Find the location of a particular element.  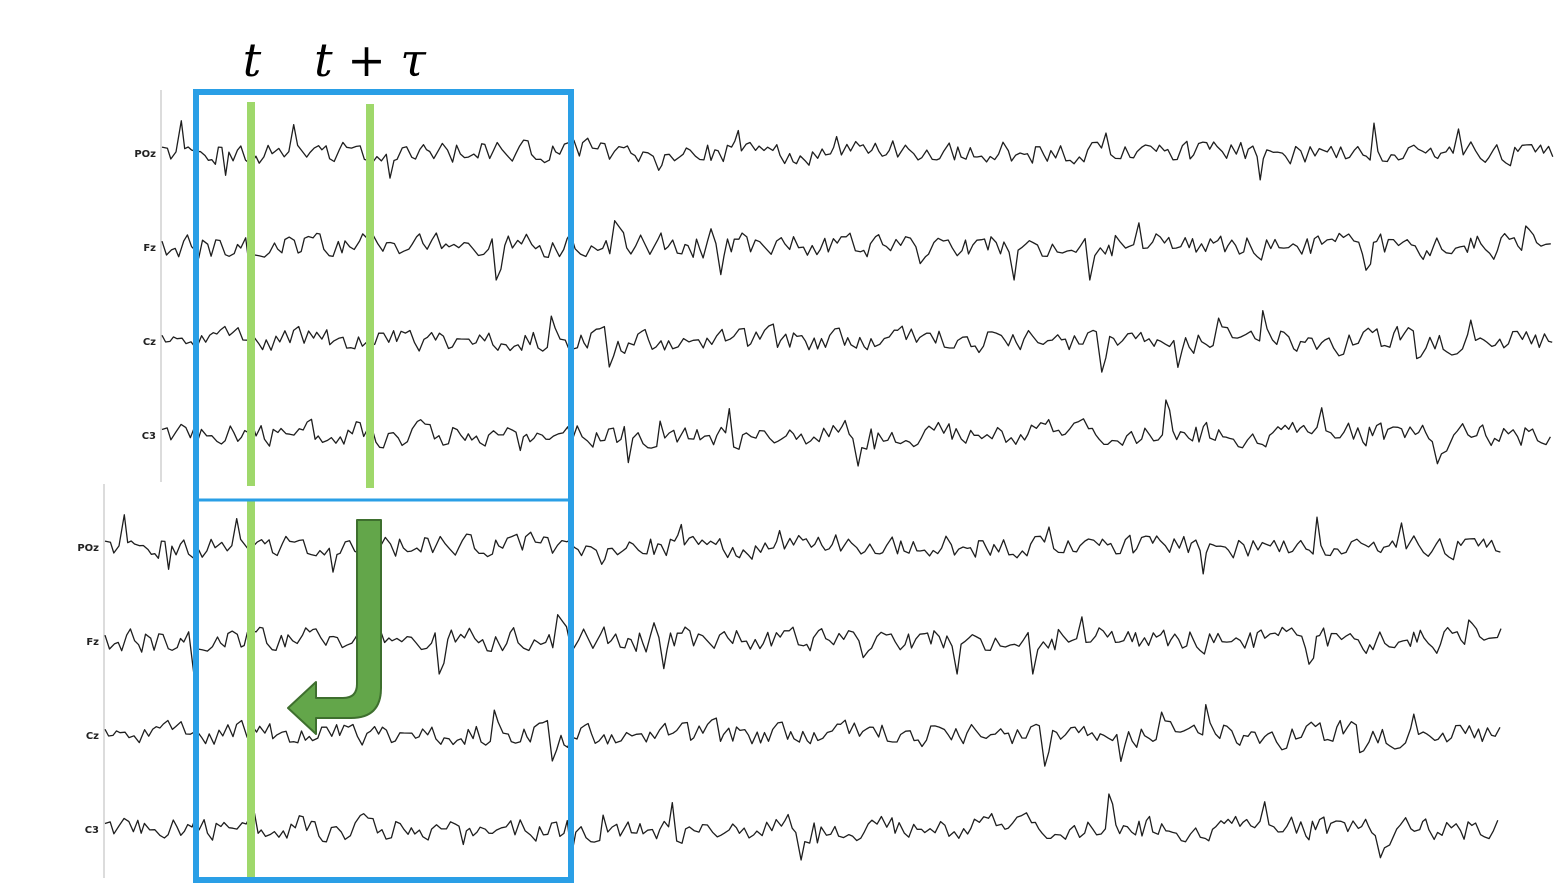

top-label-cz: Cz is located at coordinates (149, 342).